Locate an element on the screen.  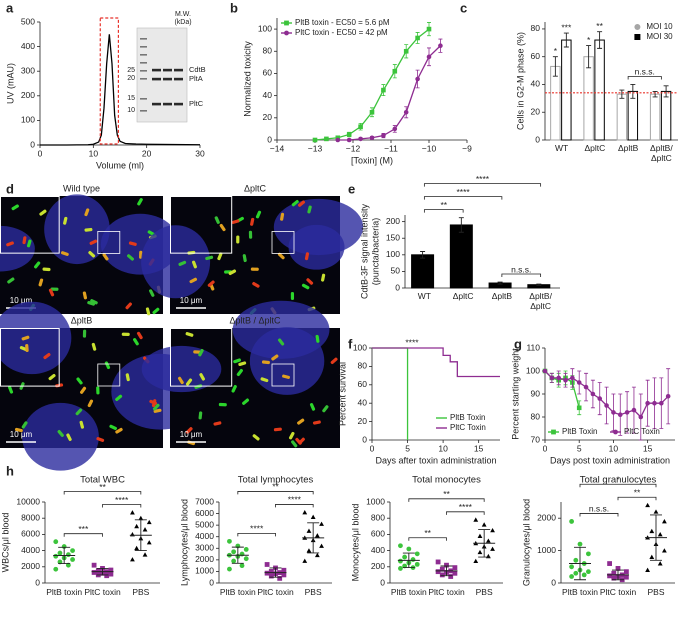
sd-bar is located at coordinates (102, 571).